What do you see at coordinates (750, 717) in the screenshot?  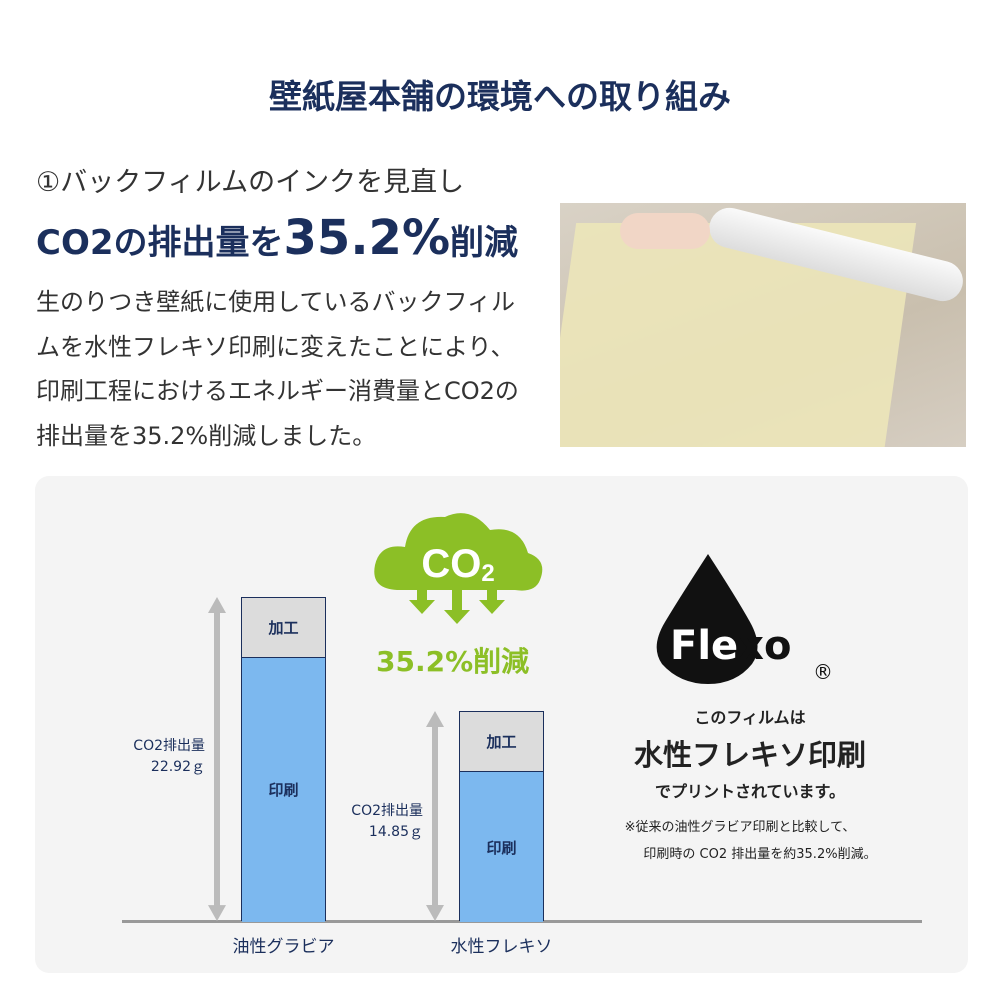 I see `flexo-line1: このフィルムは` at bounding box center [750, 717].